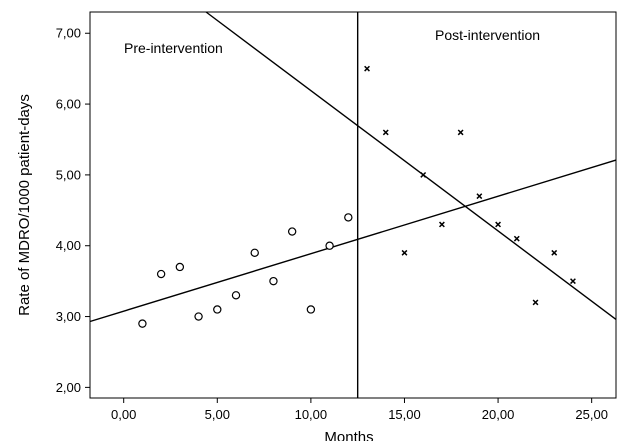 Image resolution: width=623 pixels, height=441 pixels. What do you see at coordinates (348, 435) in the screenshot?
I see `x-axis-title: Months` at bounding box center [348, 435].